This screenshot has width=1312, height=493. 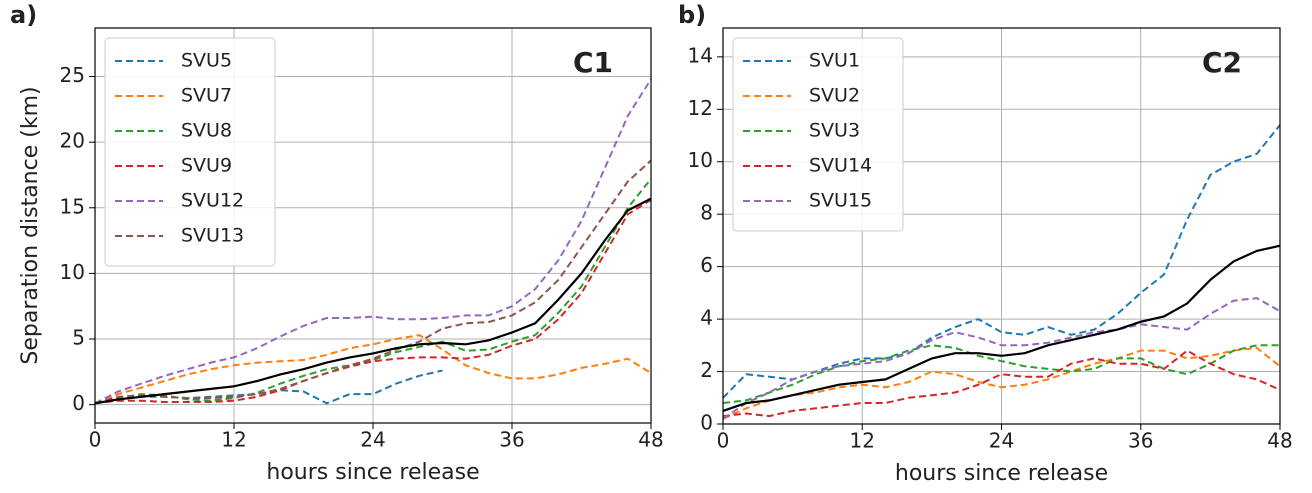 What do you see at coordinates (593, 62) in the screenshot?
I see `annotation: C1` at bounding box center [593, 62].